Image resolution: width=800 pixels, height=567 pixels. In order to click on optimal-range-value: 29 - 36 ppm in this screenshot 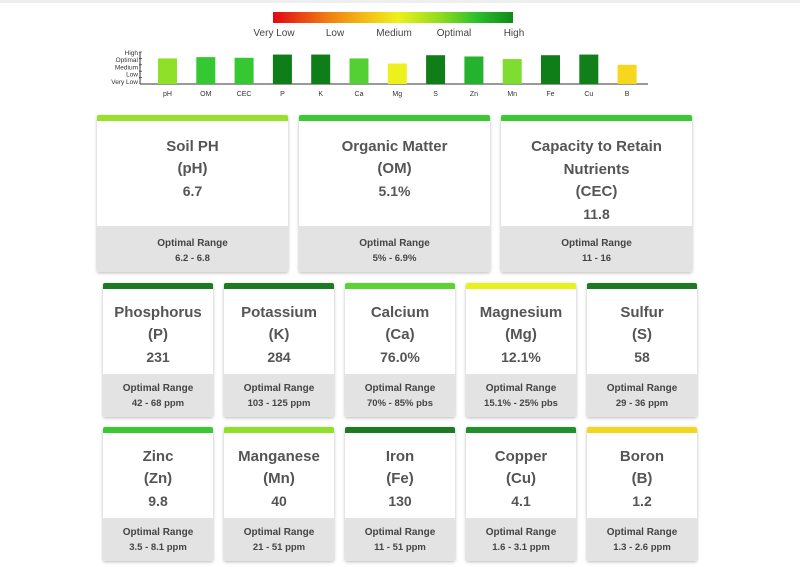, I will do `click(642, 403)`.